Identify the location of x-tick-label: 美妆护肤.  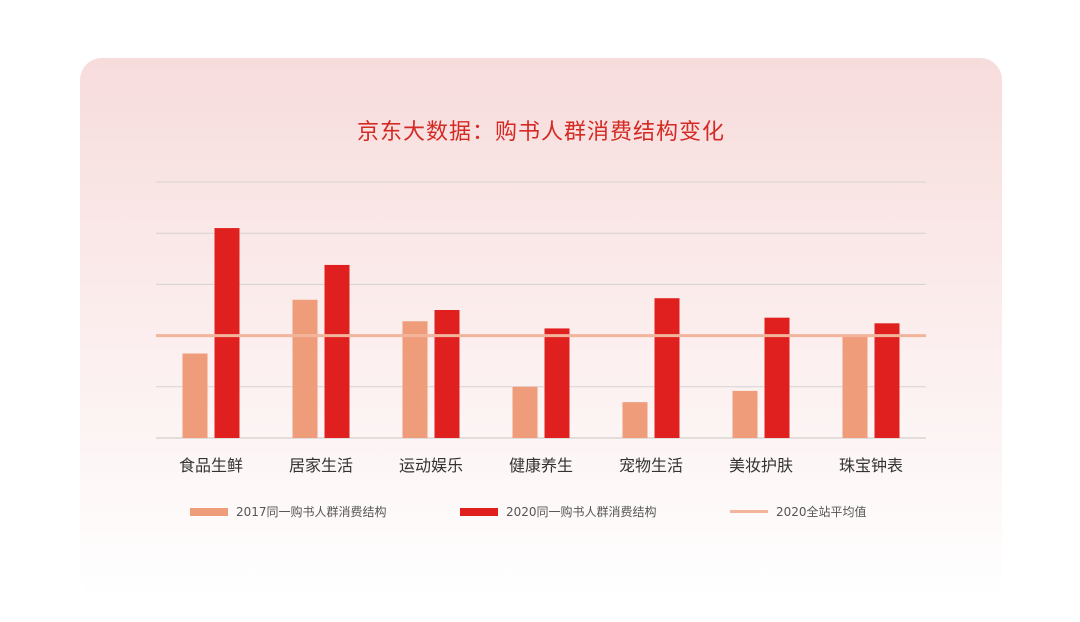
(761, 465).